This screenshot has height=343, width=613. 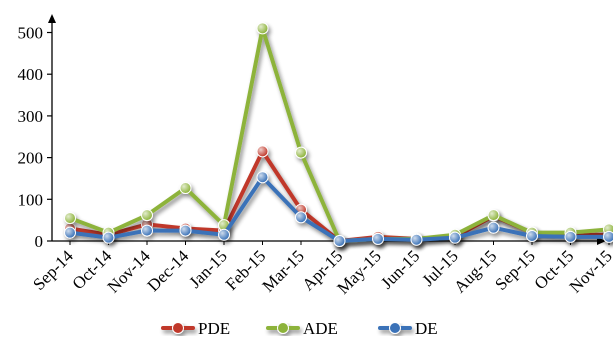 What do you see at coordinates (589, 271) in the screenshot?
I see `x-tick-label: Nov-15` at bounding box center [589, 271].